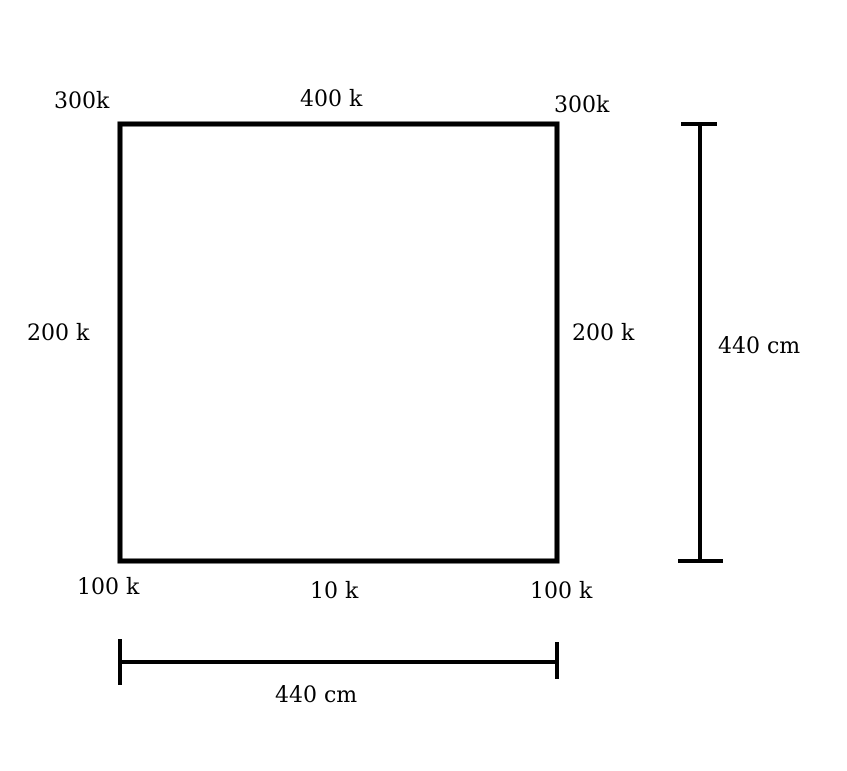  Describe the element at coordinates (338, 673) in the screenshot. I see `width-dimension: 440 cm` at that location.